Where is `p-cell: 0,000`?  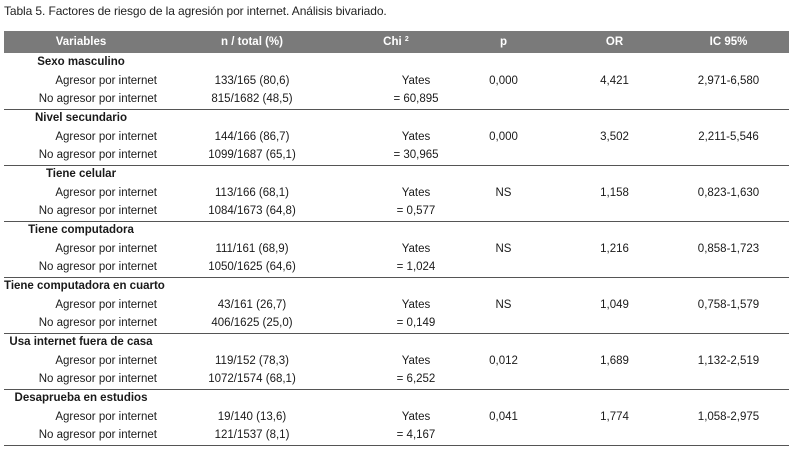 p-cell: 0,000 is located at coordinates (503, 136).